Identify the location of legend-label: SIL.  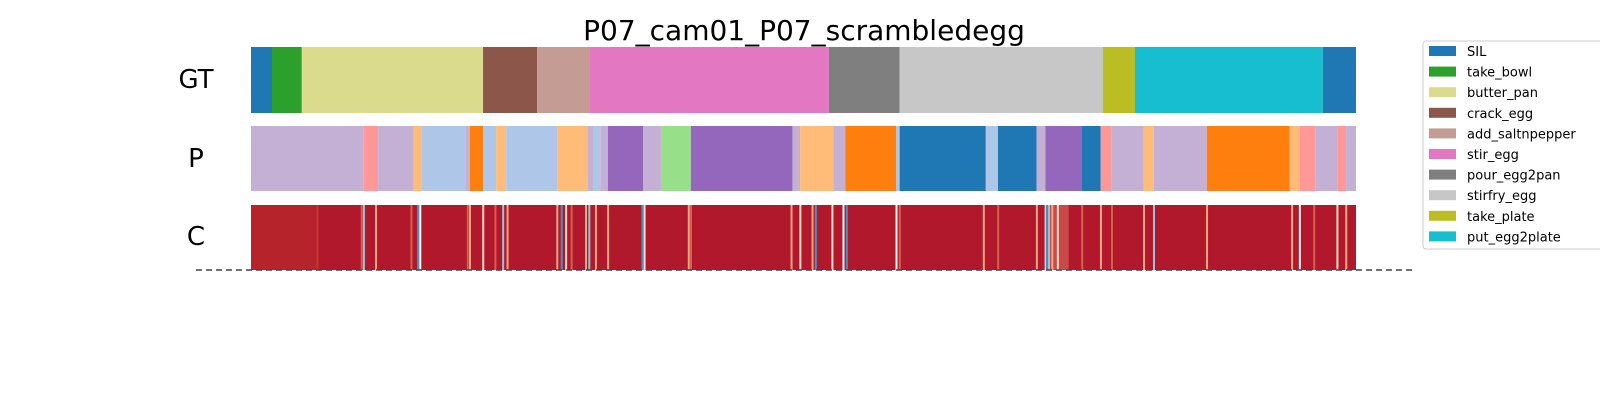
(1477, 52).